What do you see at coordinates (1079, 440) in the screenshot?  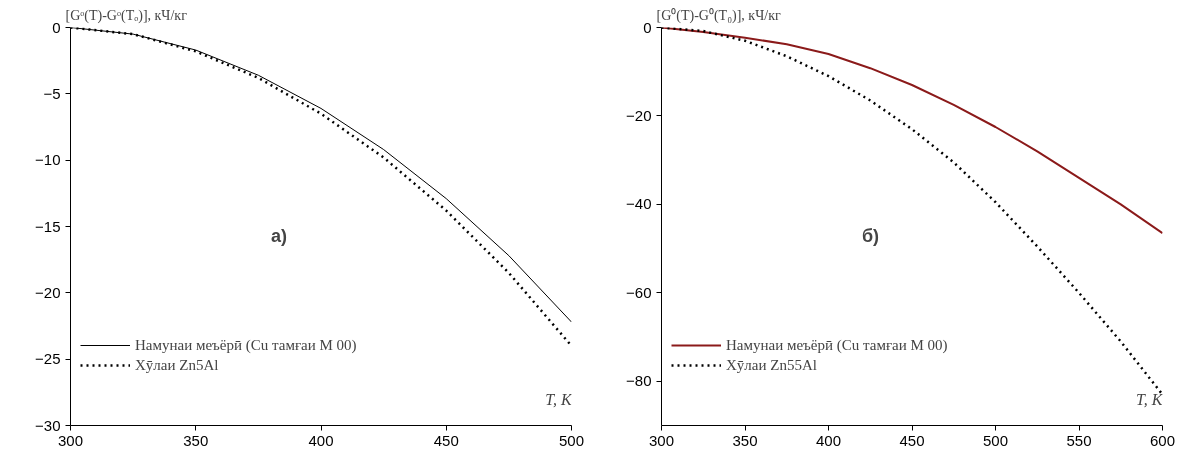 I see `x-tick-label: 550` at bounding box center [1079, 440].